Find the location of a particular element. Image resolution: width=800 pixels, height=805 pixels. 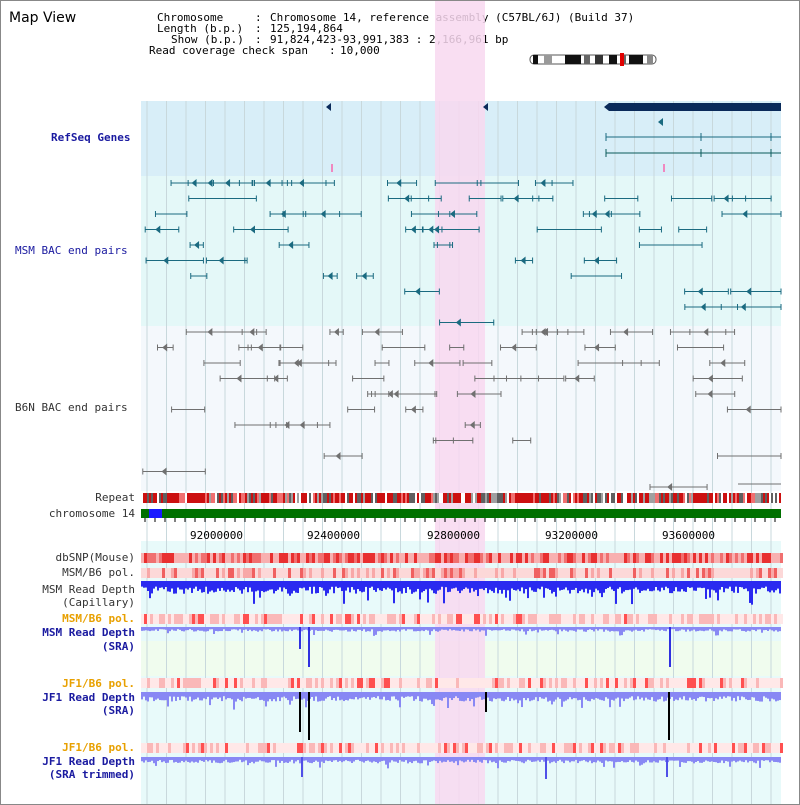

track-label-jf1-b6-pol-2: JF1/B6 pol. is located at coordinates (98, 747).